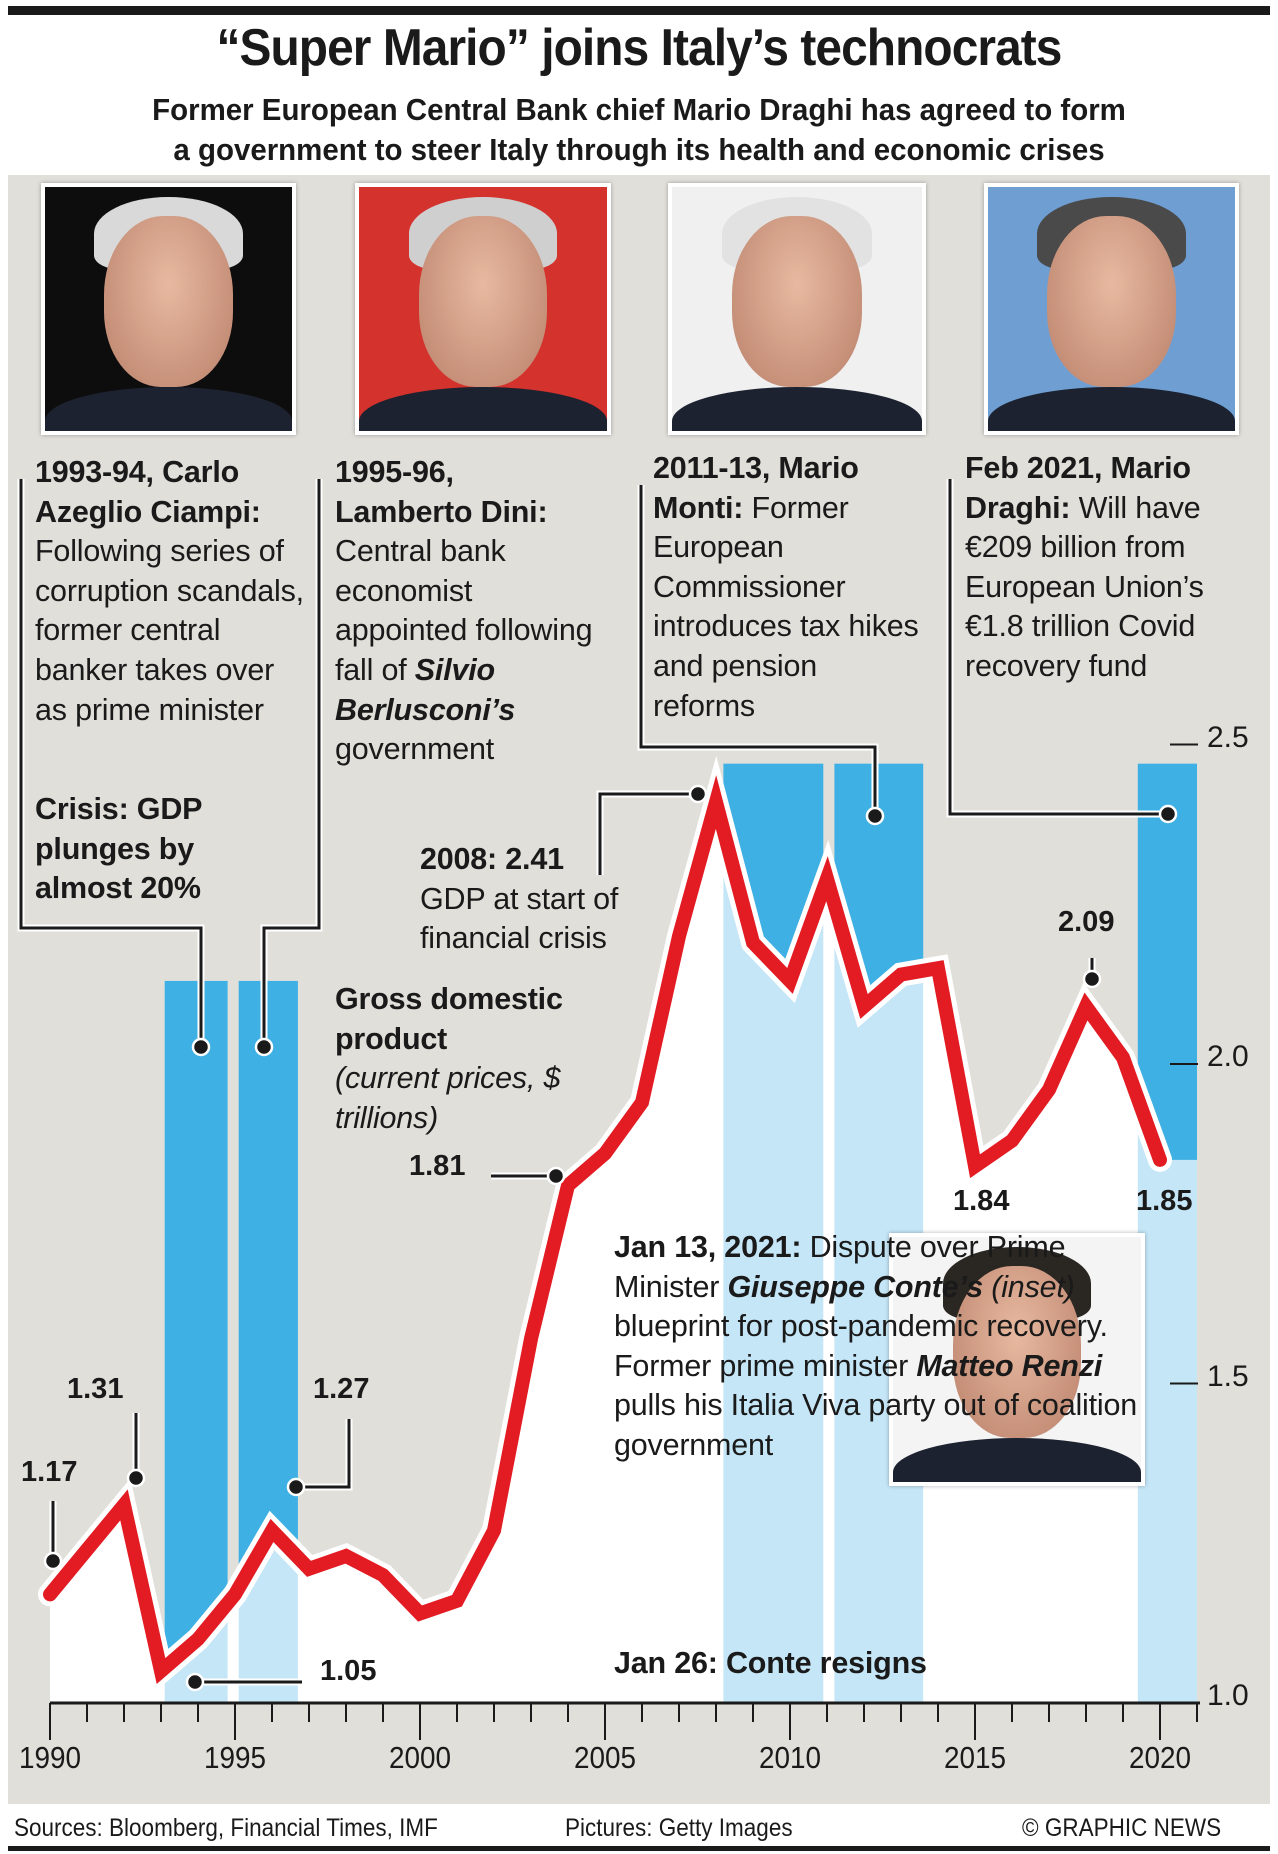 The image size is (1278, 1854). I want to click on y-tick-label: 1.0, so click(1228, 1695).